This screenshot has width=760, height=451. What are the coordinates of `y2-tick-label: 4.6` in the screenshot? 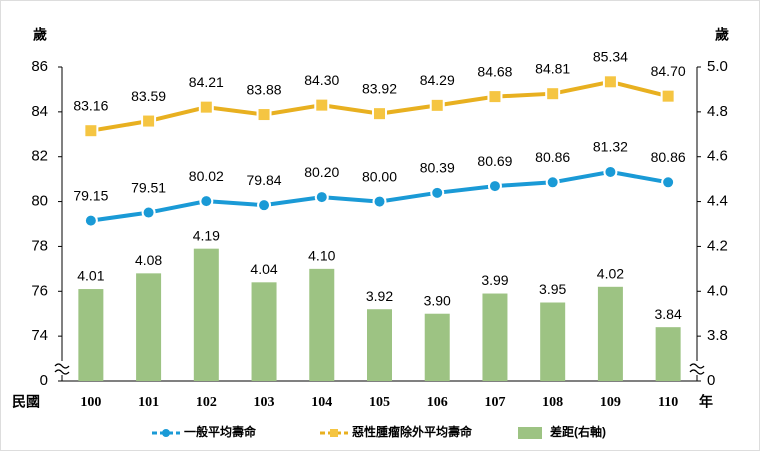 It's located at (717, 156).